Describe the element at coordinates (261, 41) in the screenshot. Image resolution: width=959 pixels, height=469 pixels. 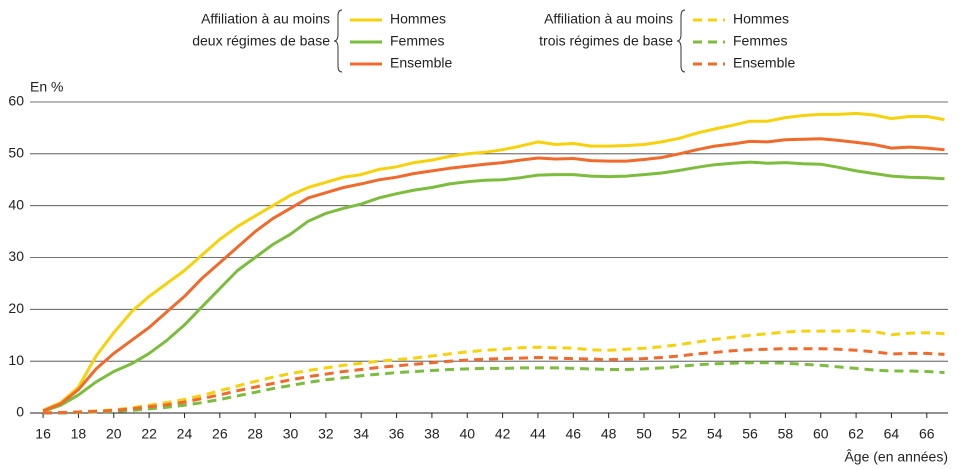
I see `legend-group-label: deux régimes de base` at that location.